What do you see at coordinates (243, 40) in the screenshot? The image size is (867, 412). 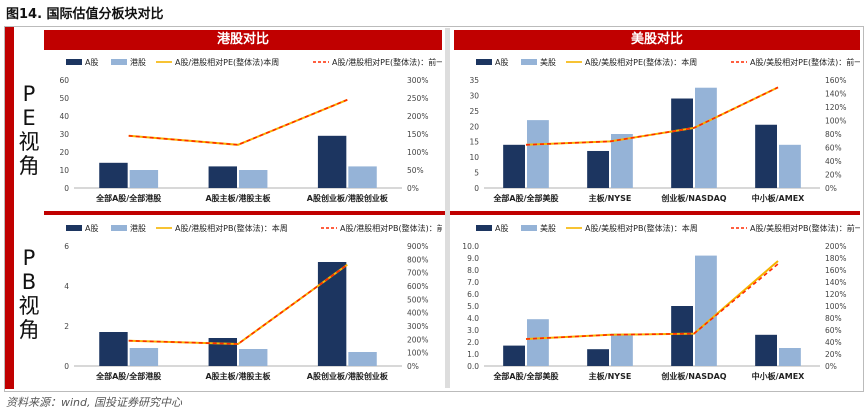 I see `column-header-hk: 港股对比` at bounding box center [243, 40].